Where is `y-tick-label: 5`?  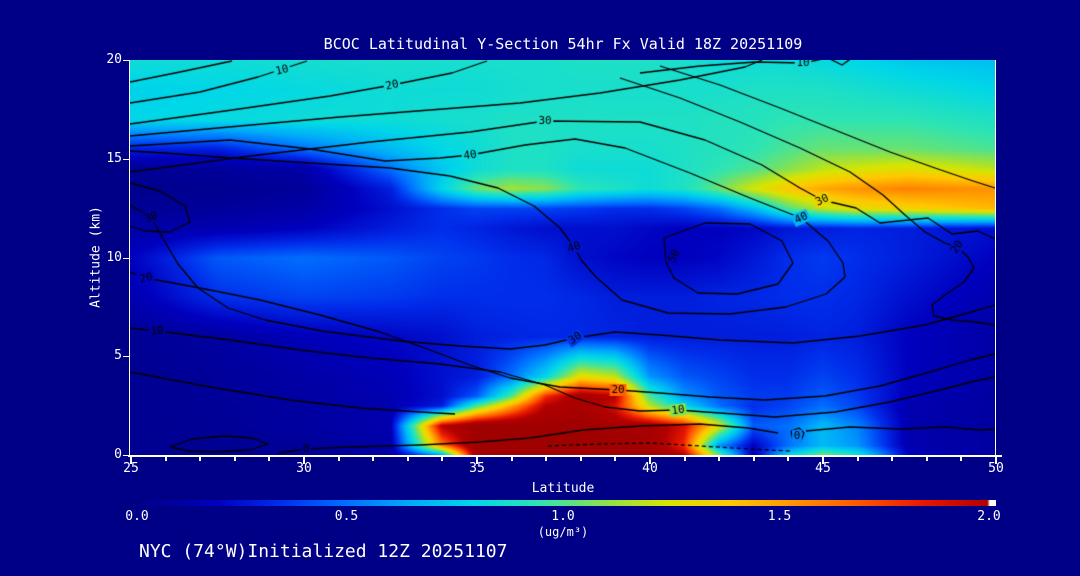
y-tick-label: 5 is located at coordinates (118, 356).